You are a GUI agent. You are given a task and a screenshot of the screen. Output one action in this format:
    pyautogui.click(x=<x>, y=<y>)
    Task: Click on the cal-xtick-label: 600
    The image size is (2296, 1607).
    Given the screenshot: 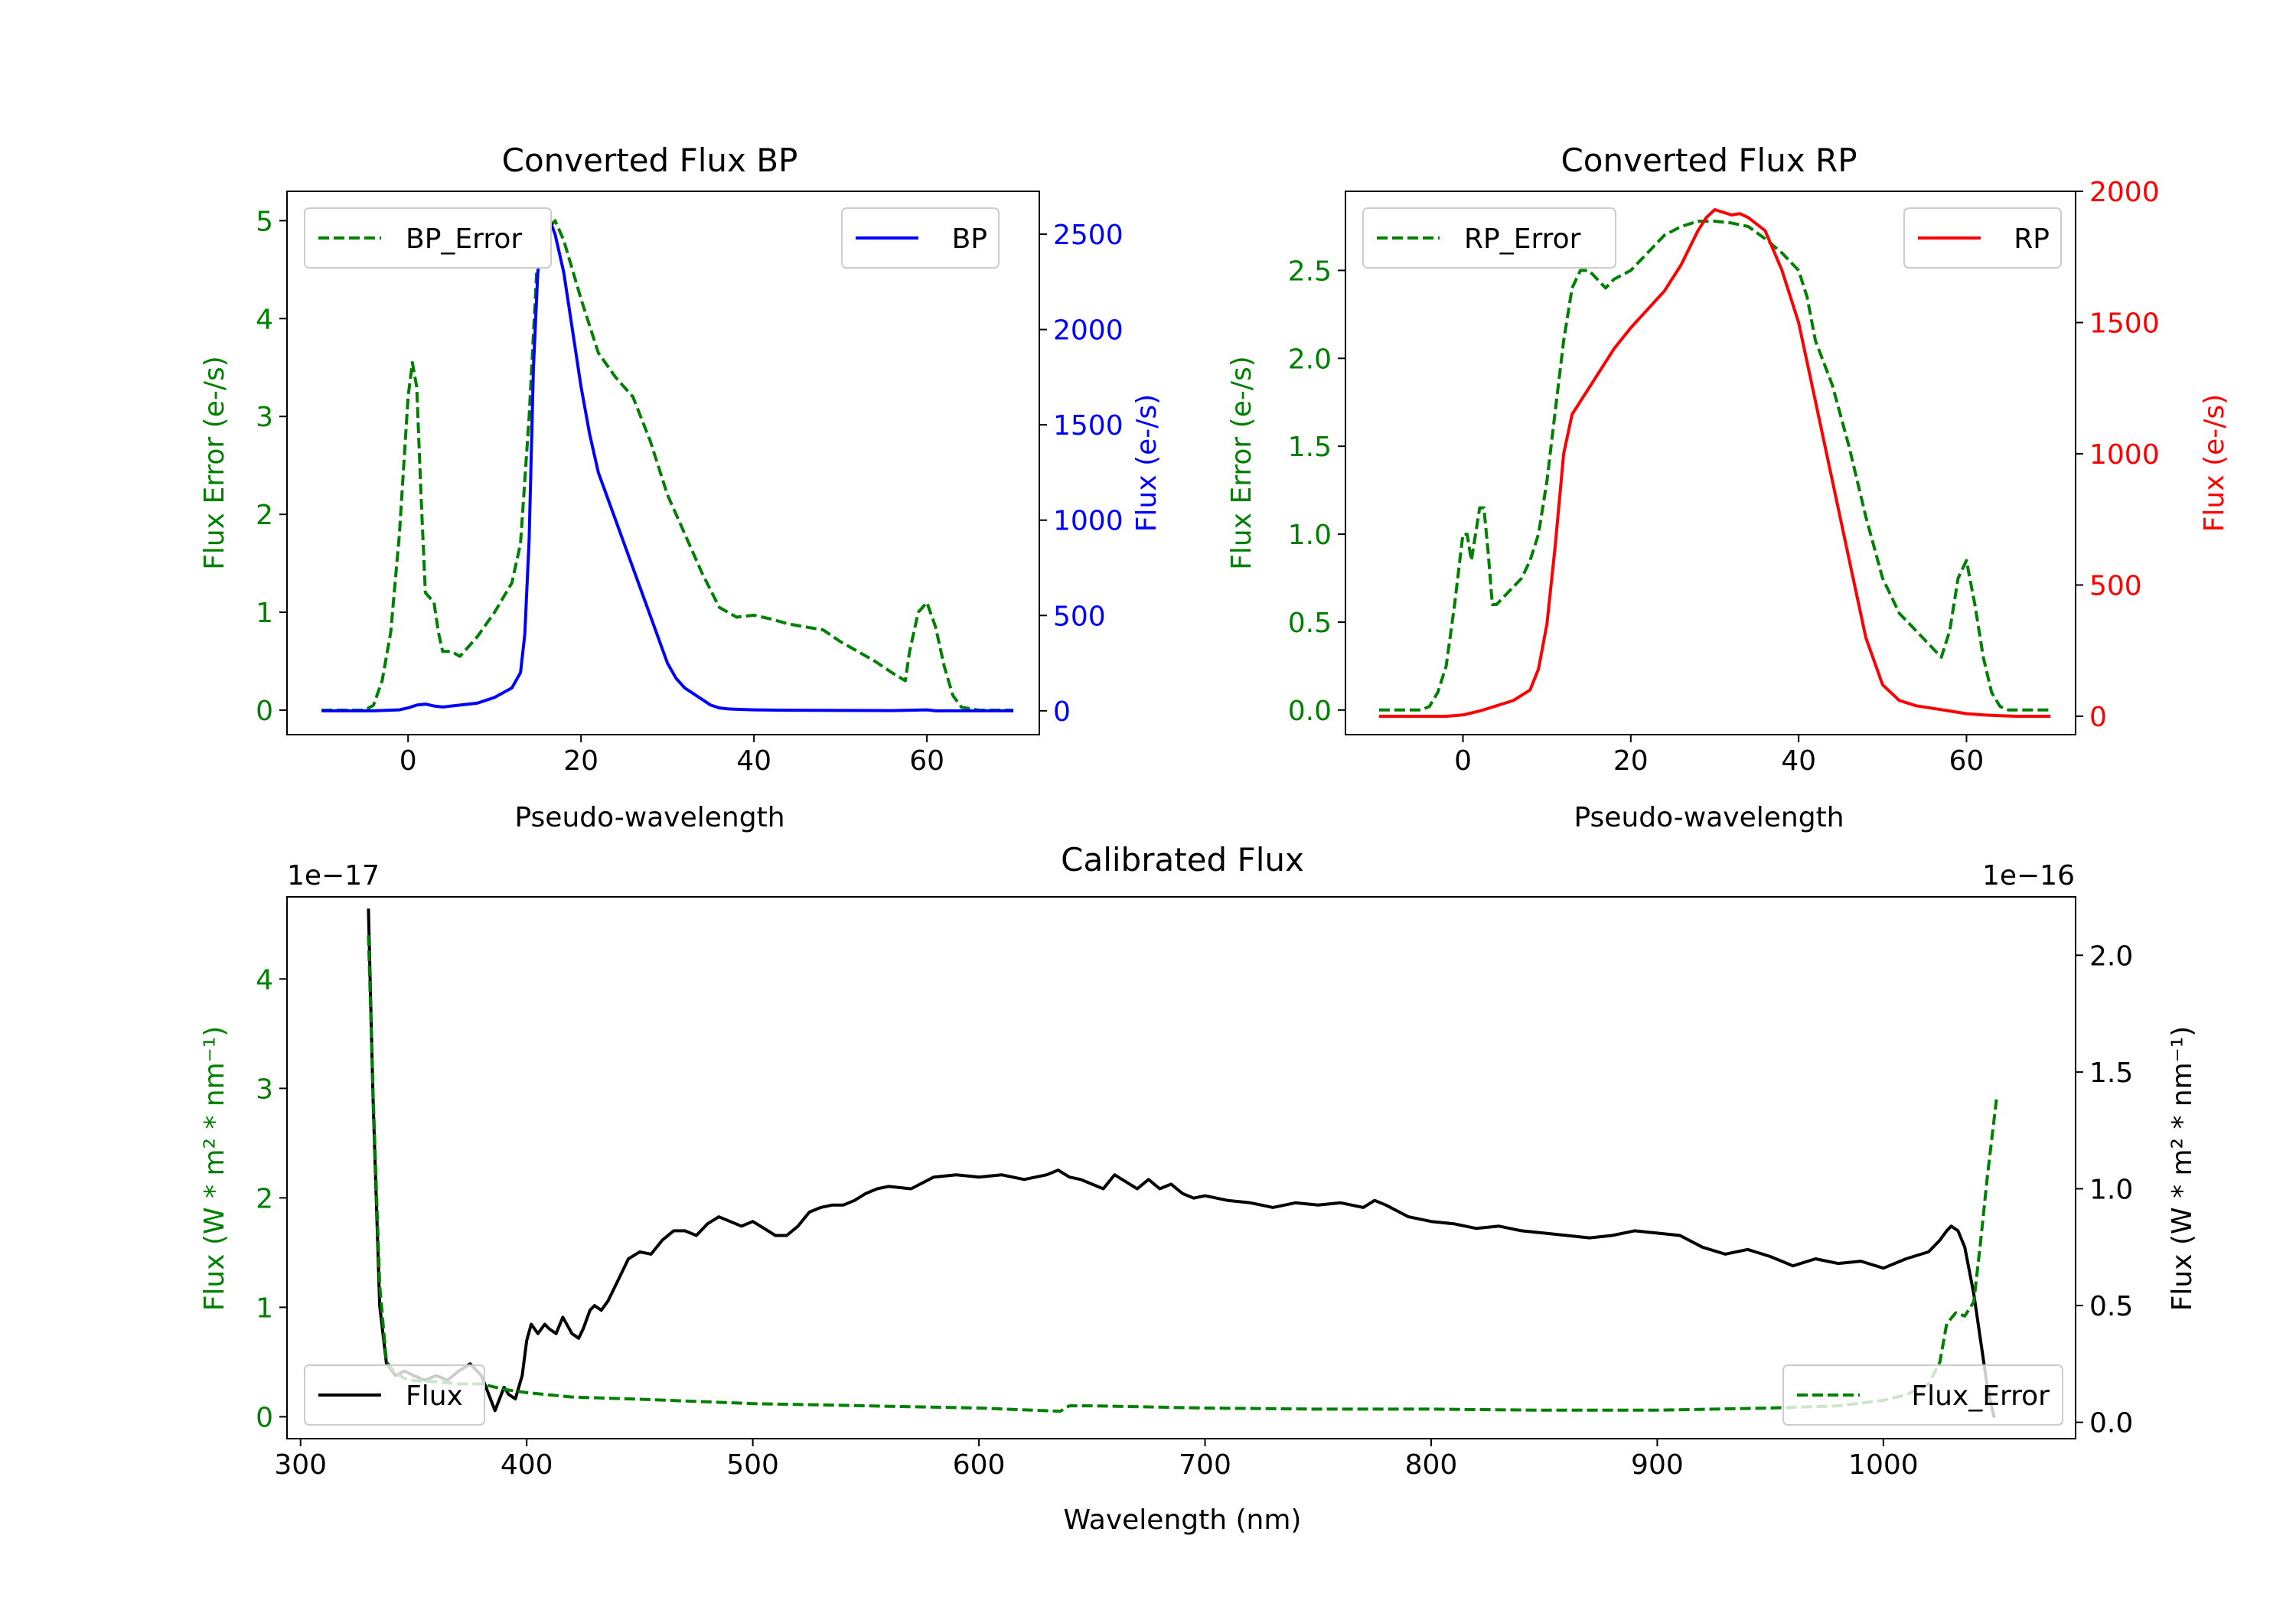 What is the action you would take?
    pyautogui.click(x=979, y=1465)
    